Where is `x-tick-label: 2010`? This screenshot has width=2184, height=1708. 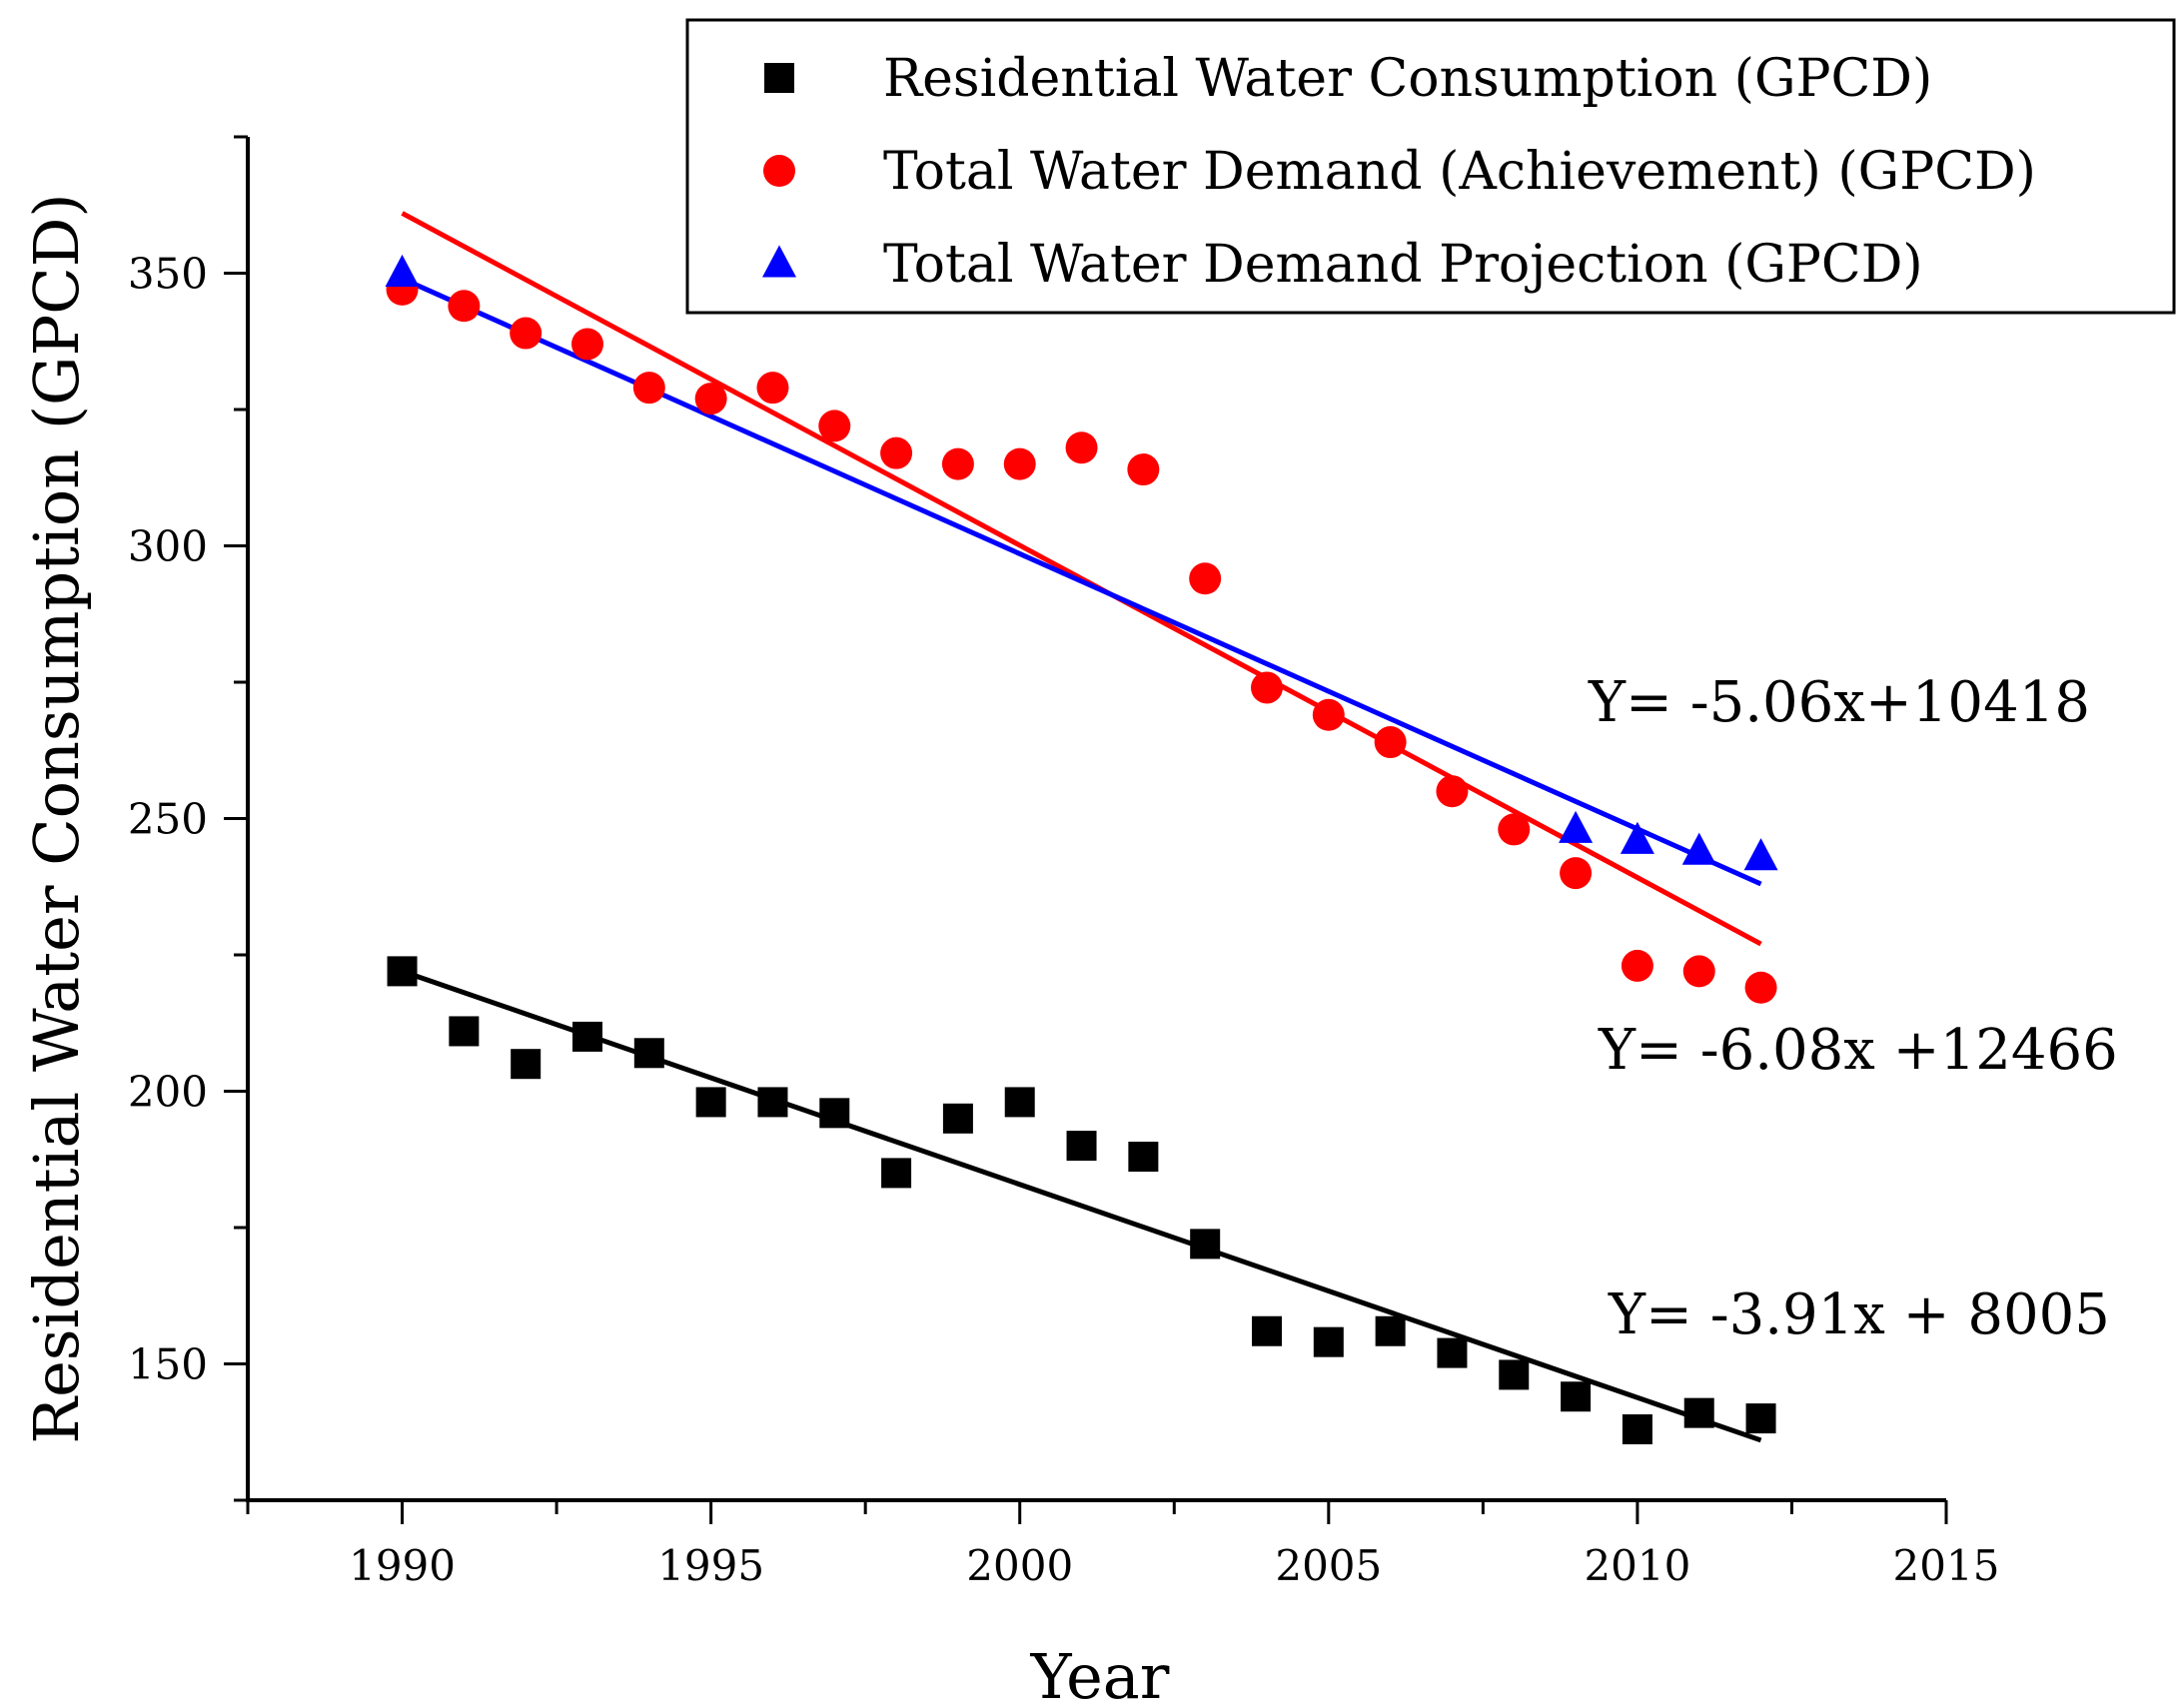 x-tick-label: 2010 is located at coordinates (1637, 1565).